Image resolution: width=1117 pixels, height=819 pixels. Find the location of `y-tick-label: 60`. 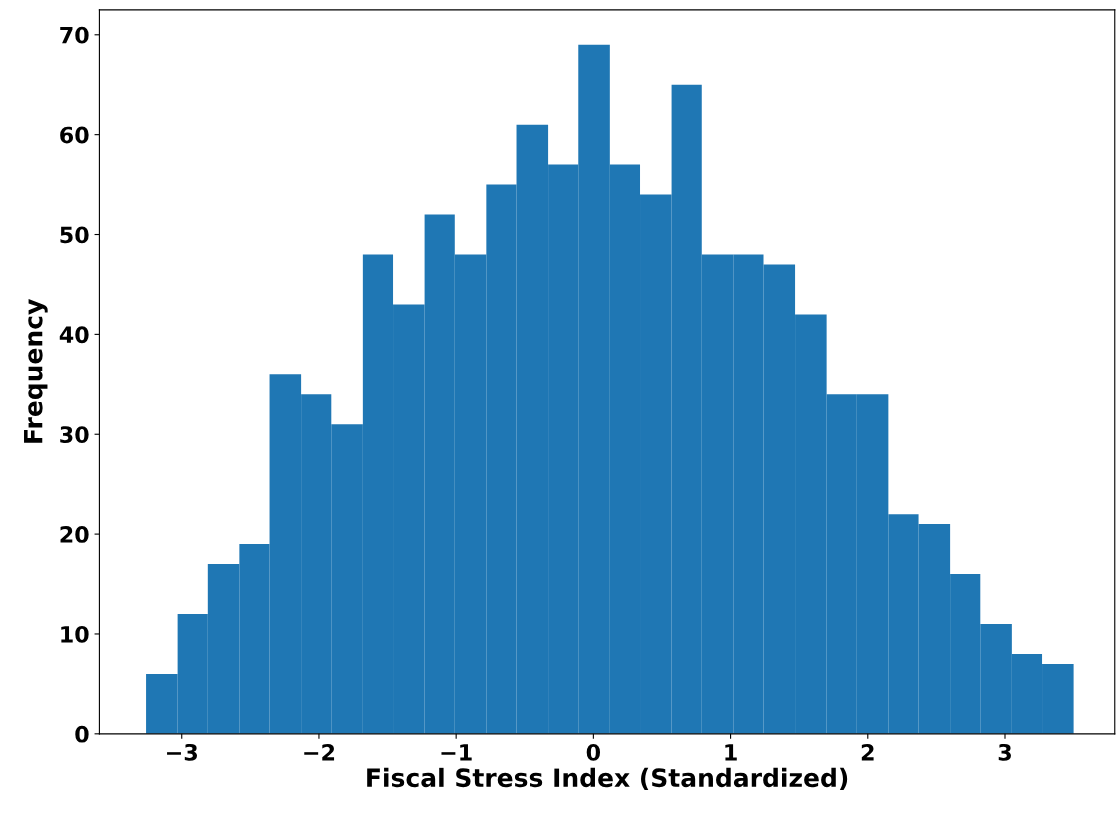

y-tick-label: 60 is located at coordinates (74, 135).